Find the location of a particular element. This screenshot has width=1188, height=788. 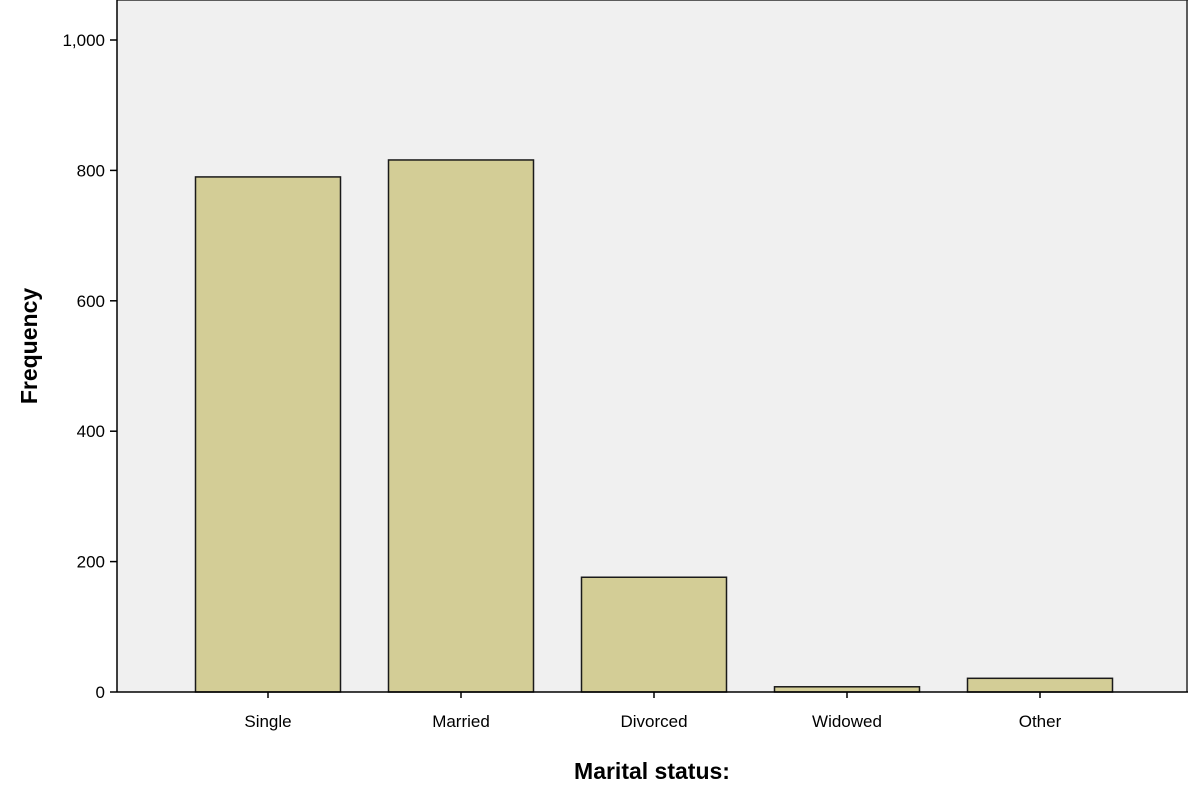

bar-divorced is located at coordinates (654, 634).